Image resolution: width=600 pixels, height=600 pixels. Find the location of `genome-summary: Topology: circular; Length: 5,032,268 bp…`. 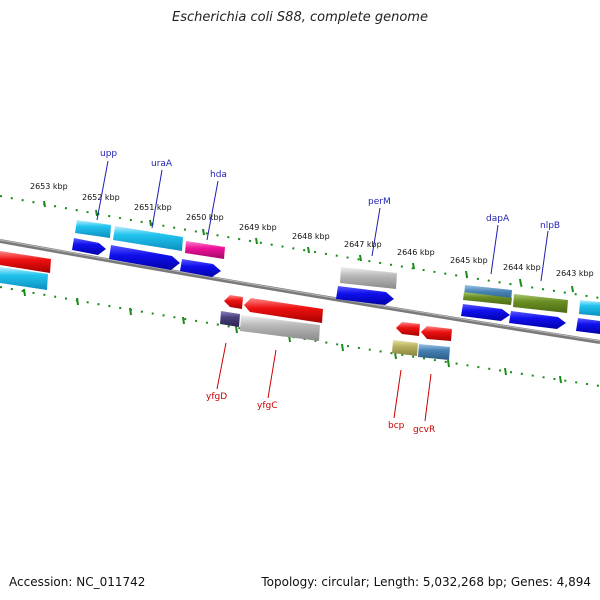

genome-summary: Topology: circular; Length: 5,032,268 bp… is located at coordinates (426, 582).